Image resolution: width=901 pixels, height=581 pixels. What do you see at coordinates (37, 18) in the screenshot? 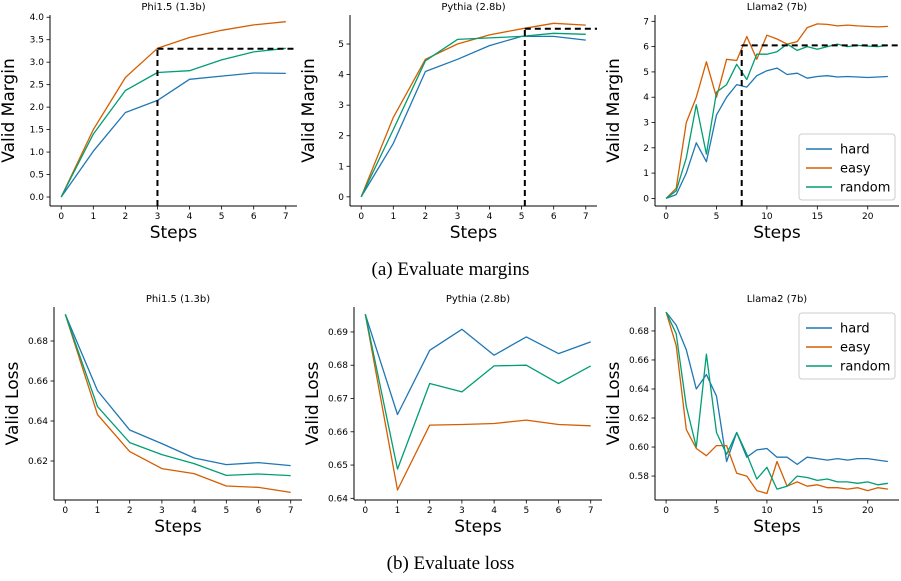
I see `y-tick-label: 4.0` at bounding box center [37, 18].